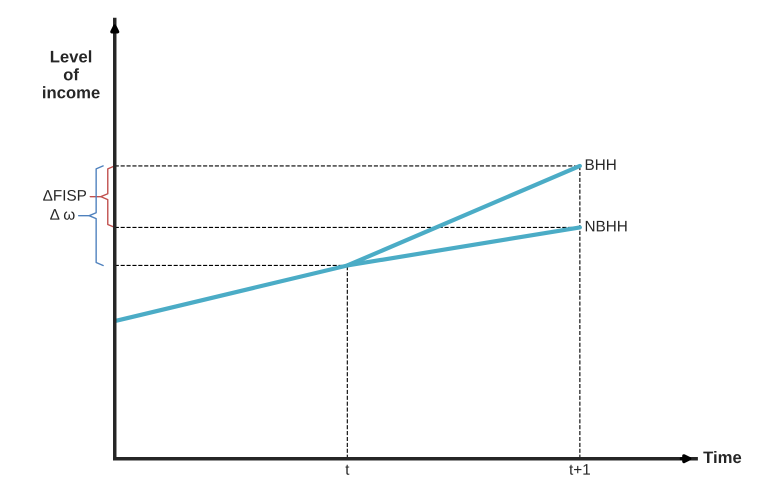 The height and width of the screenshot is (488, 765). I want to click on text: Δ ω, so click(62, 214).